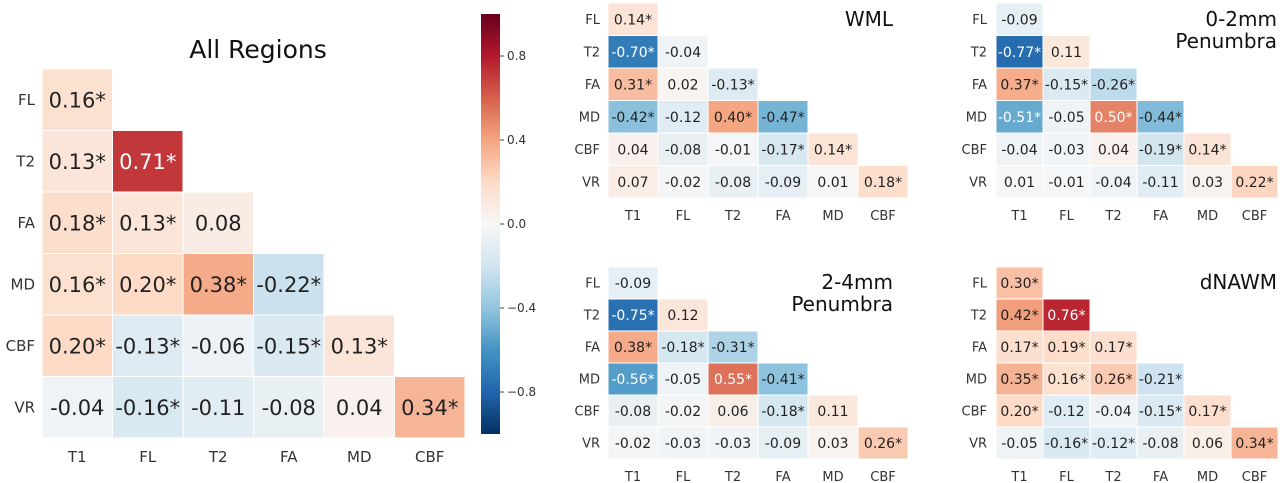  I want to click on cell-value-label: 0.11, so click(832, 412).